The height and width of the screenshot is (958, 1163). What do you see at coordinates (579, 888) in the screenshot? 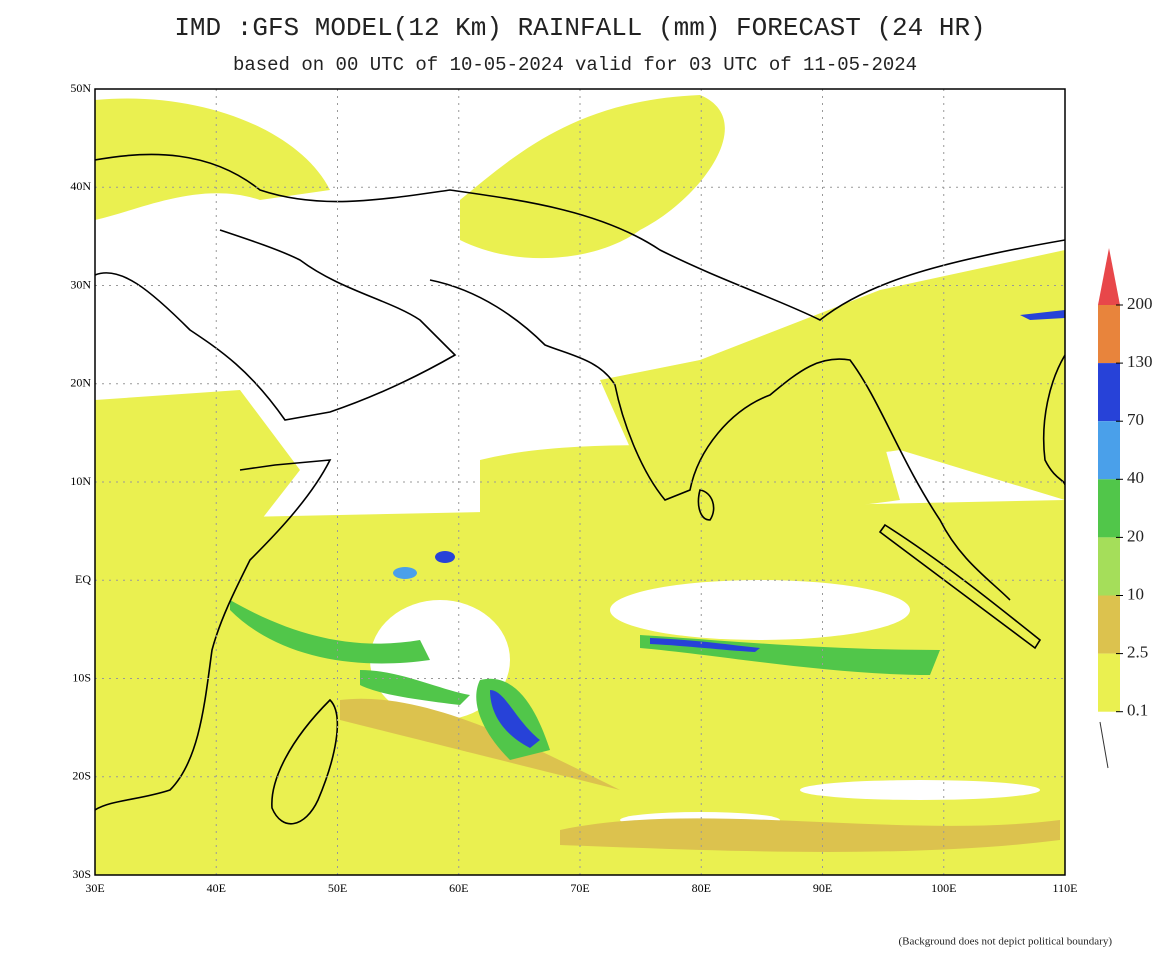
I see `lon-label: 70E` at bounding box center [579, 888].